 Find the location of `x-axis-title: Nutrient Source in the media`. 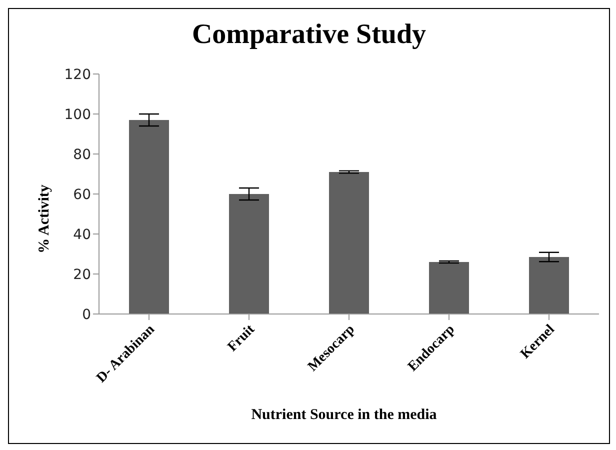

x-axis-title: Nutrient Source in the media is located at coordinates (344, 415).